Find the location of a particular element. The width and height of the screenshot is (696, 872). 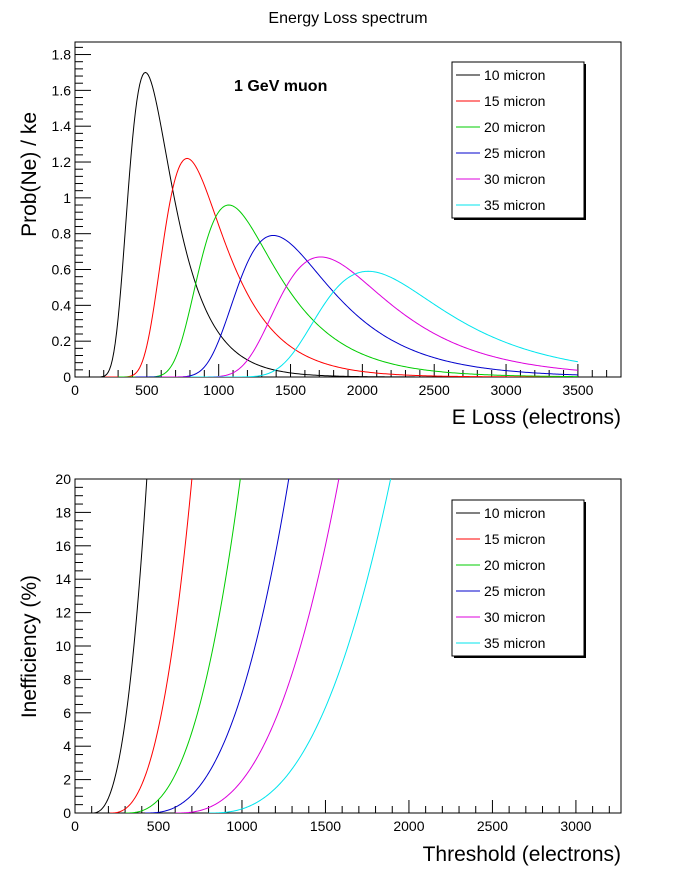

chart-annotation: 1 GeV muon is located at coordinates (280, 86).